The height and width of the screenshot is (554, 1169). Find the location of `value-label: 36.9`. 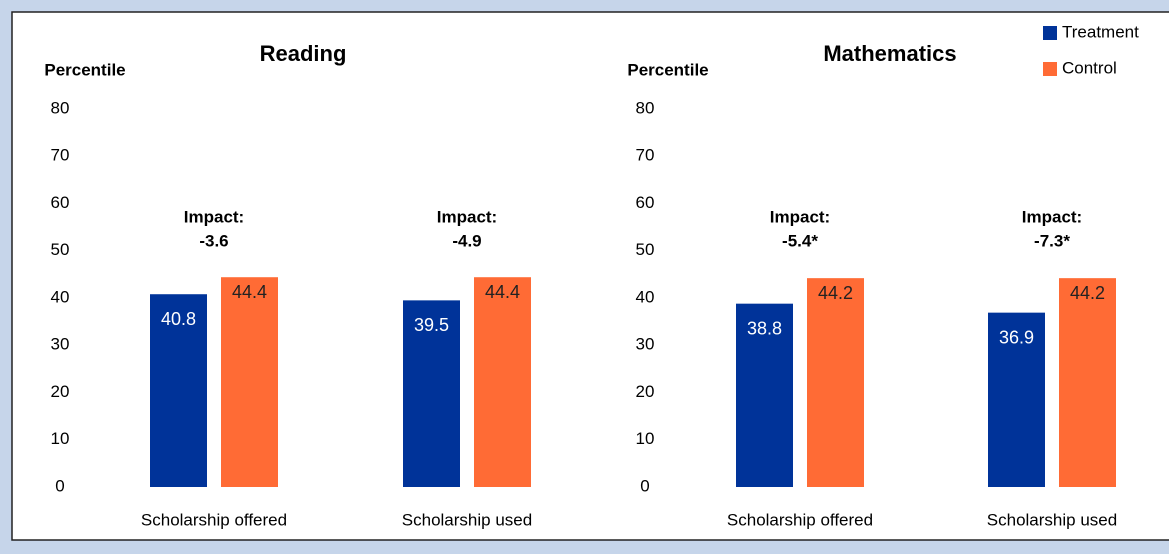

value-label: 36.9 is located at coordinates (1016, 337).